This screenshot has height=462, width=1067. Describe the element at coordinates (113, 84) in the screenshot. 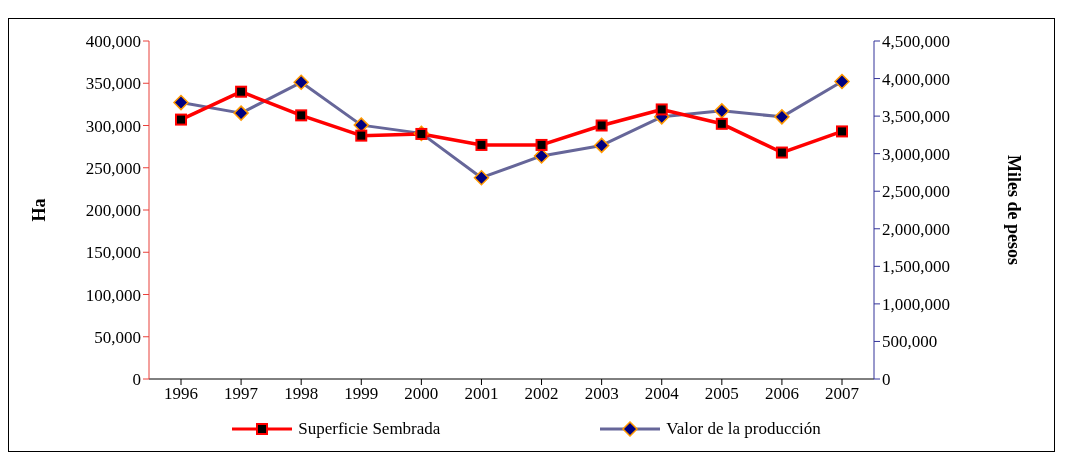

I see `y-tick-label: 350,000` at that location.